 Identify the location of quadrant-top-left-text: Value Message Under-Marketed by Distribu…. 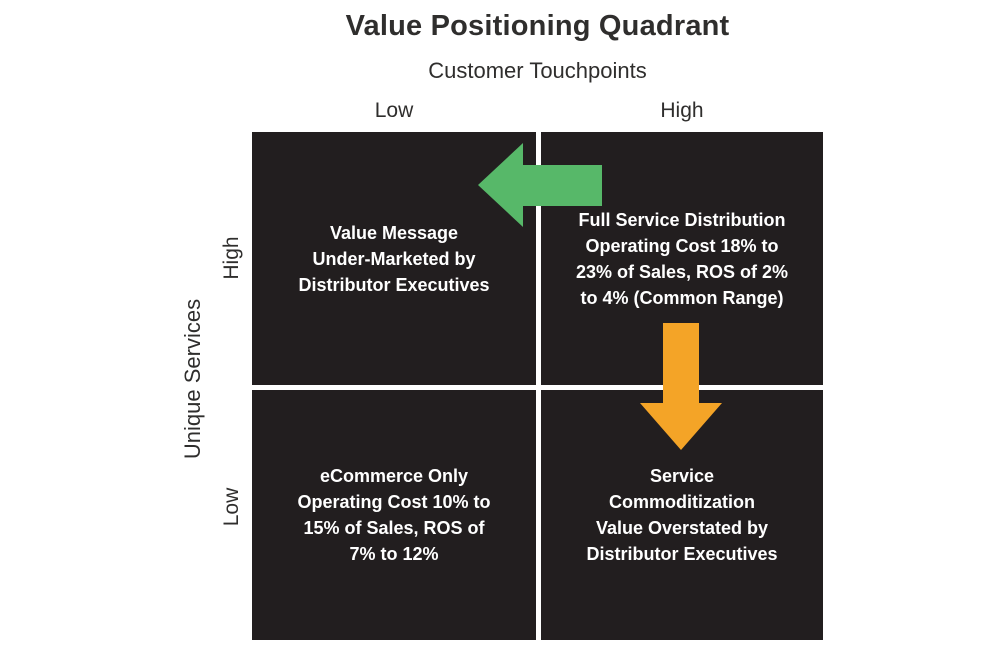
(394, 258).